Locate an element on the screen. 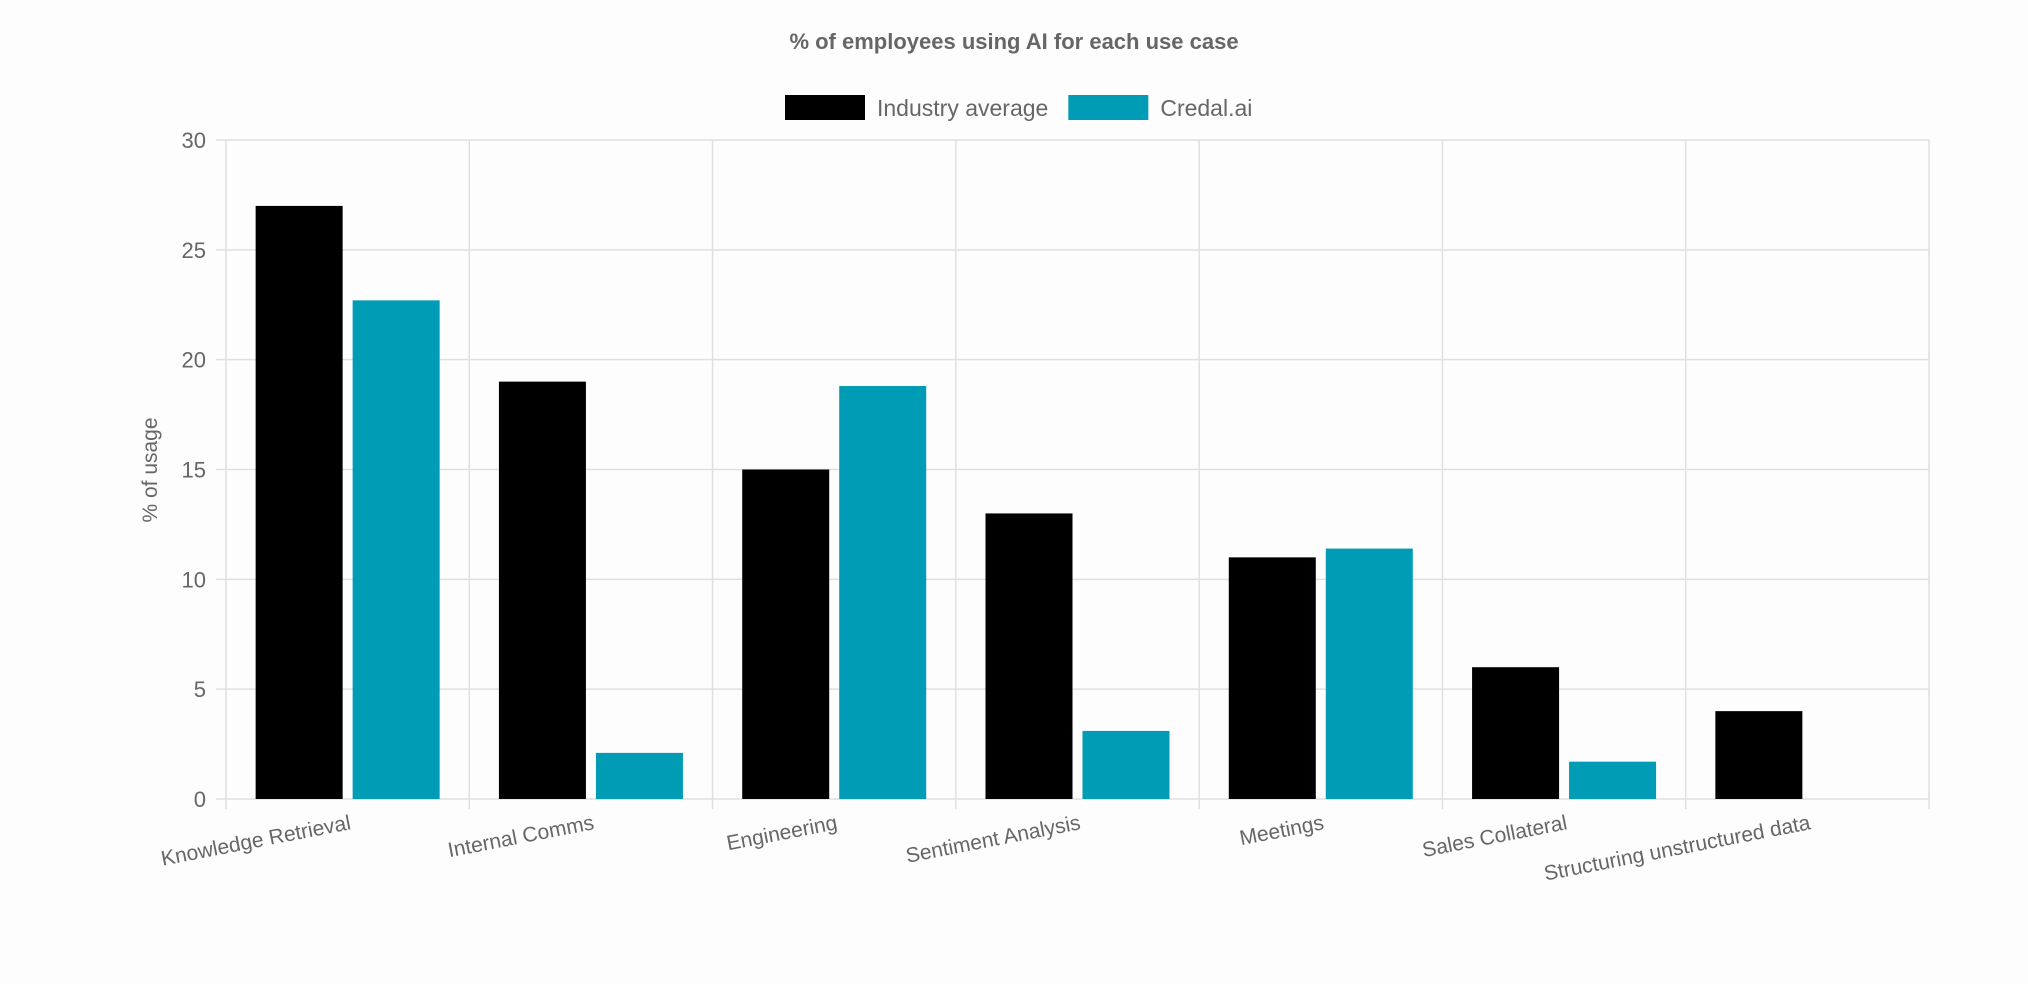 The image size is (2028, 984). bar-industry-average-sales-collateral is located at coordinates (1516, 733).